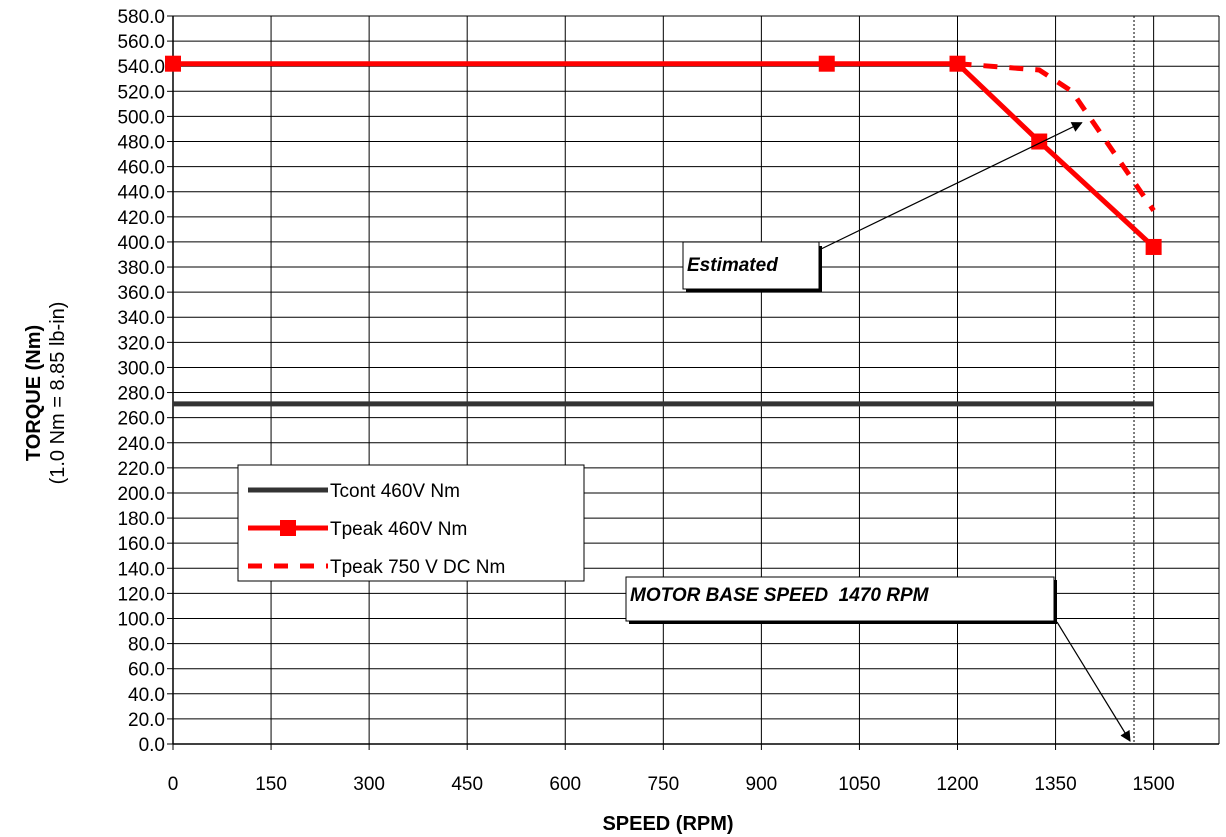  What do you see at coordinates (1093, 681) in the screenshot?
I see `base-speed-arrow` at bounding box center [1093, 681].